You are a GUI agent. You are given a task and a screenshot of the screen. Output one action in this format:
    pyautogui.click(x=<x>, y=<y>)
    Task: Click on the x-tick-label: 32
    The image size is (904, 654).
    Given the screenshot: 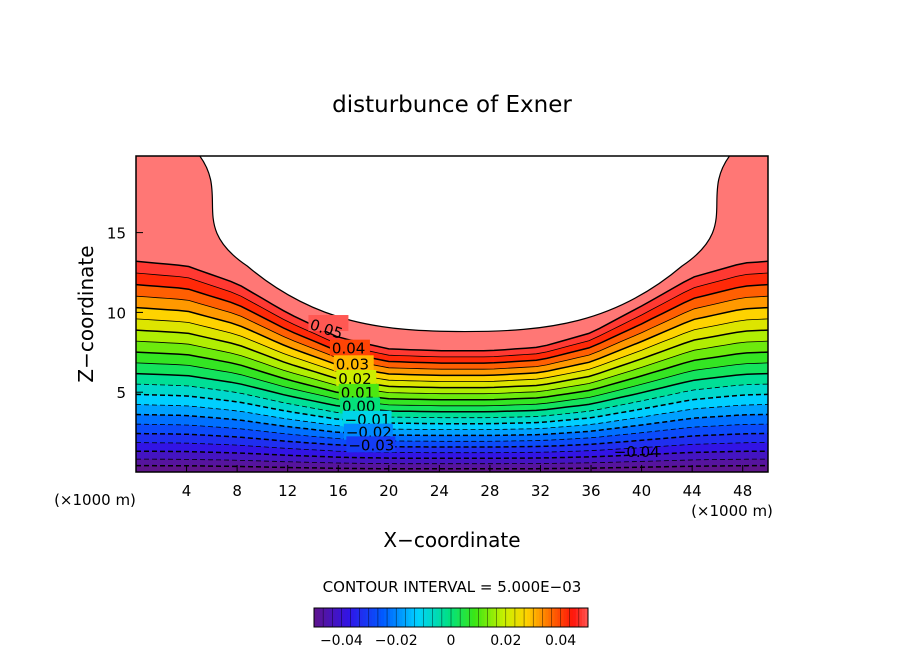 What is the action you would take?
    pyautogui.click(x=540, y=491)
    